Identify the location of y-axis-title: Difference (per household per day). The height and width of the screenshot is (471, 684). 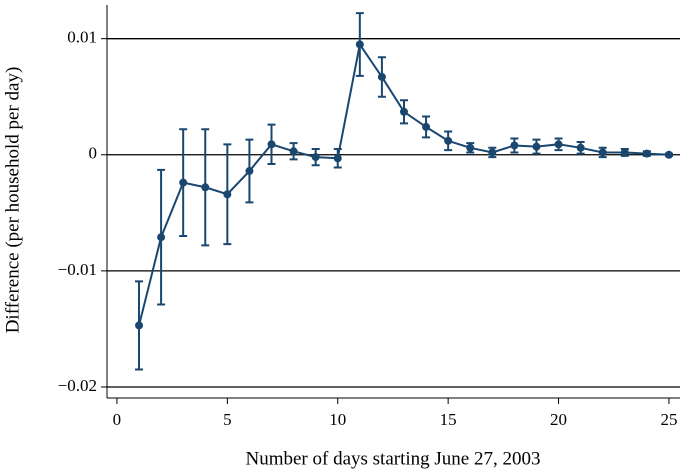
(12, 200).